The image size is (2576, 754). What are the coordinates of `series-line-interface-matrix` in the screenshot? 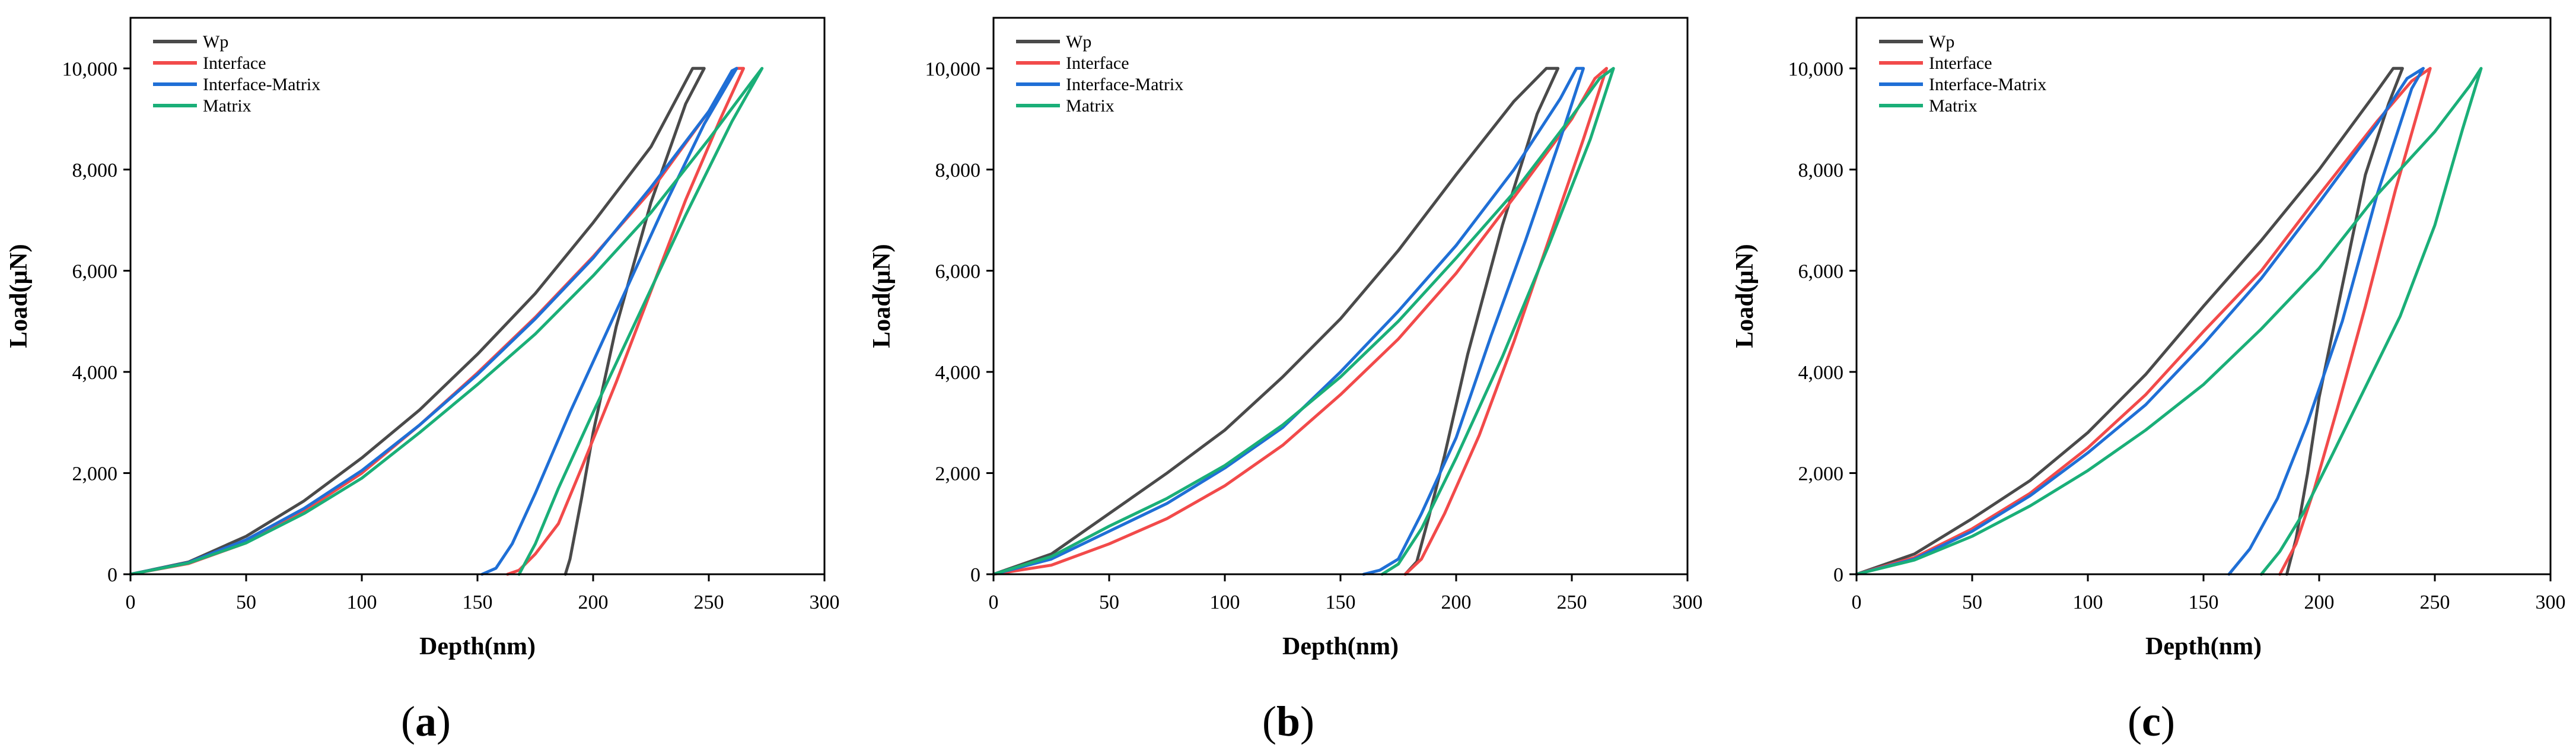 It's located at (2140, 321).